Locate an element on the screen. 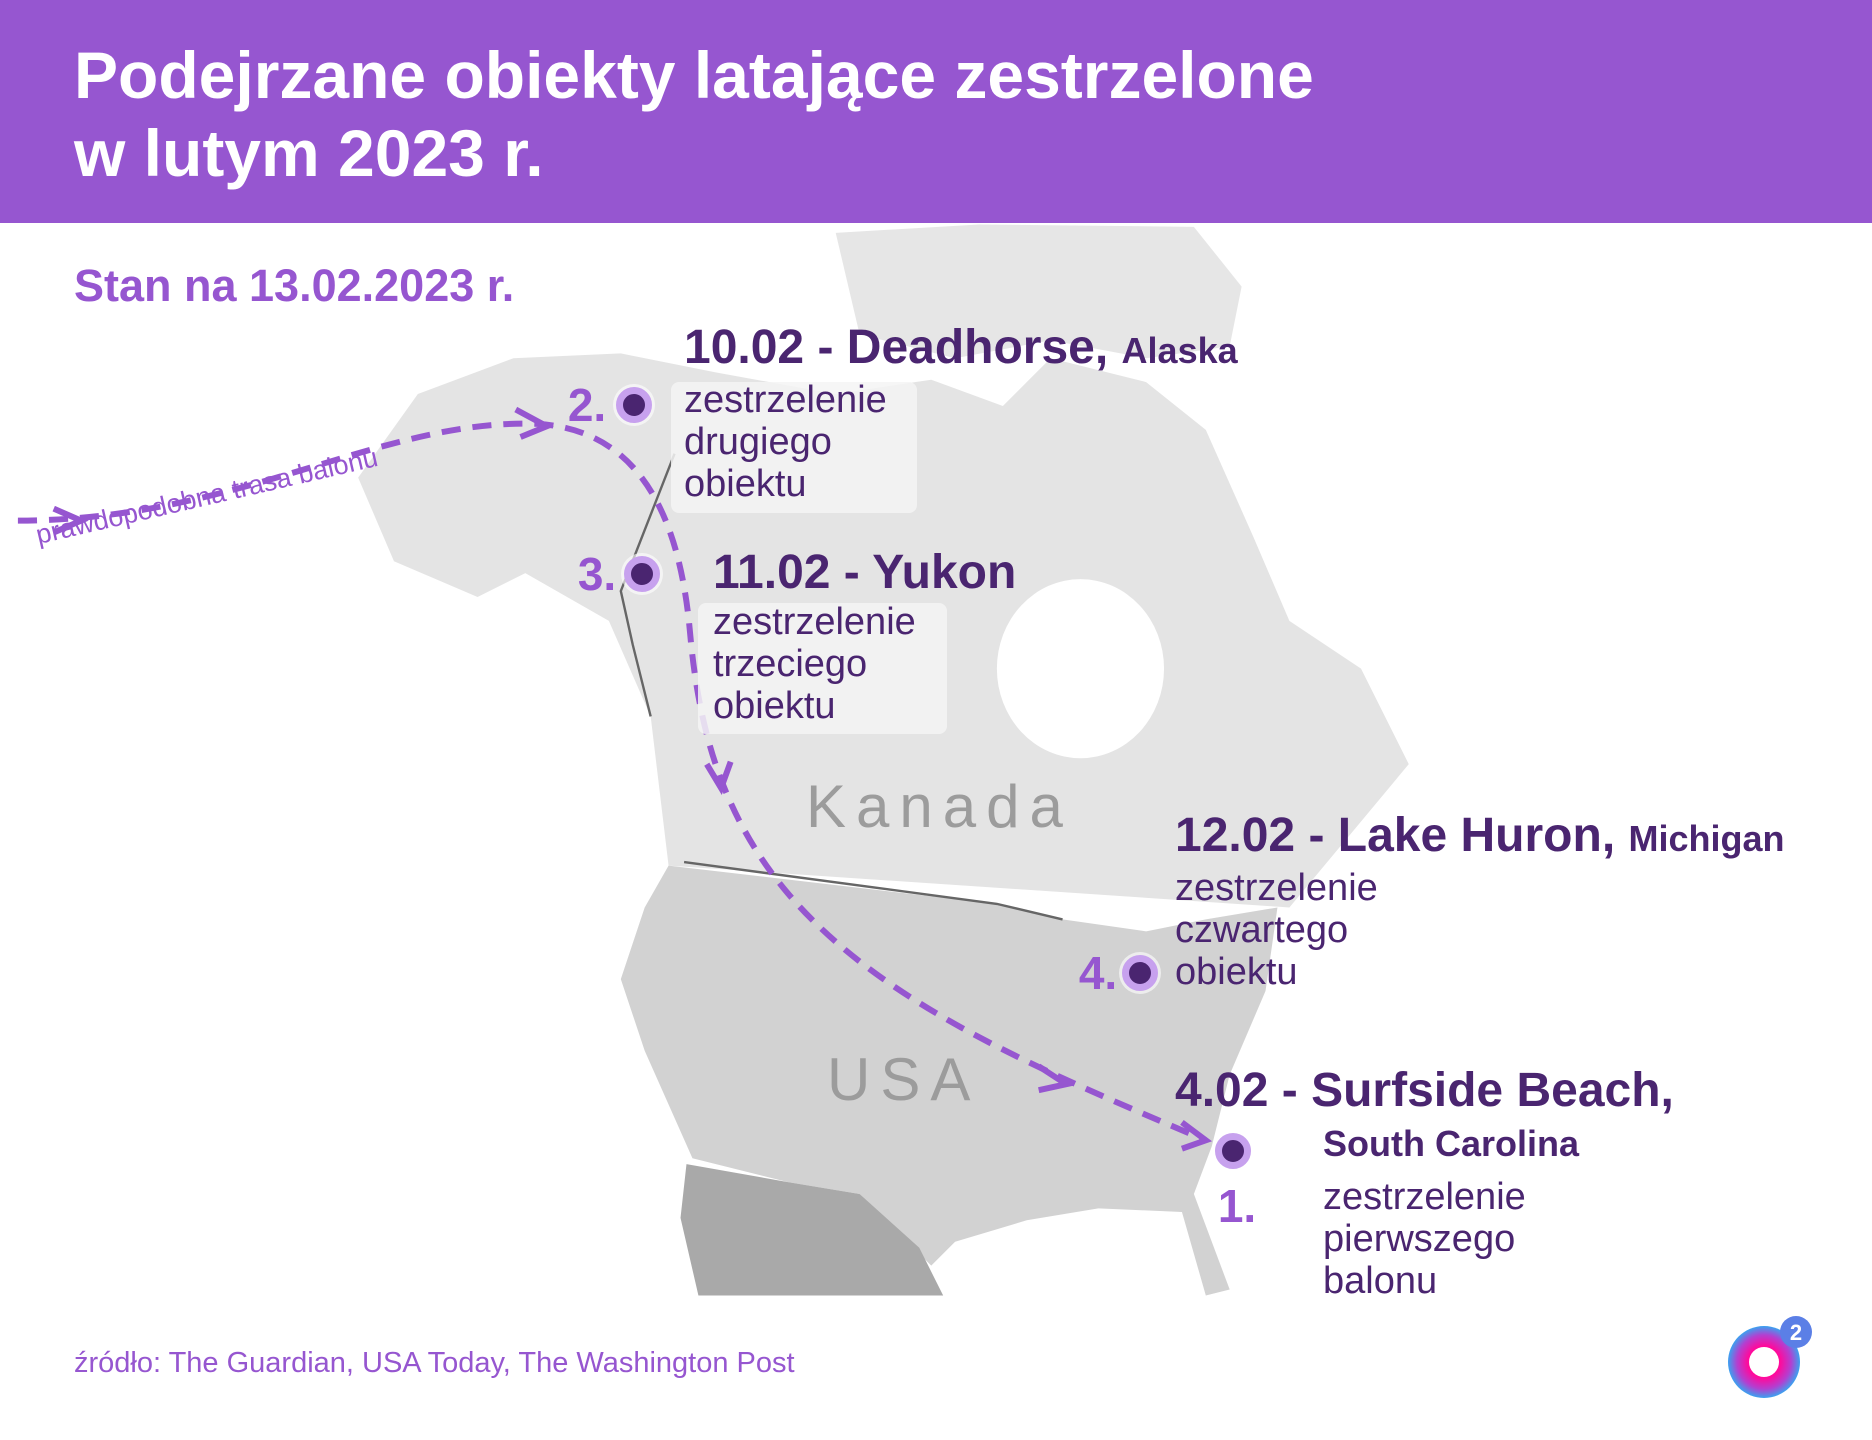 This screenshot has height=1440, width=1872. event-2-region: Alaska is located at coordinates (1179, 350).